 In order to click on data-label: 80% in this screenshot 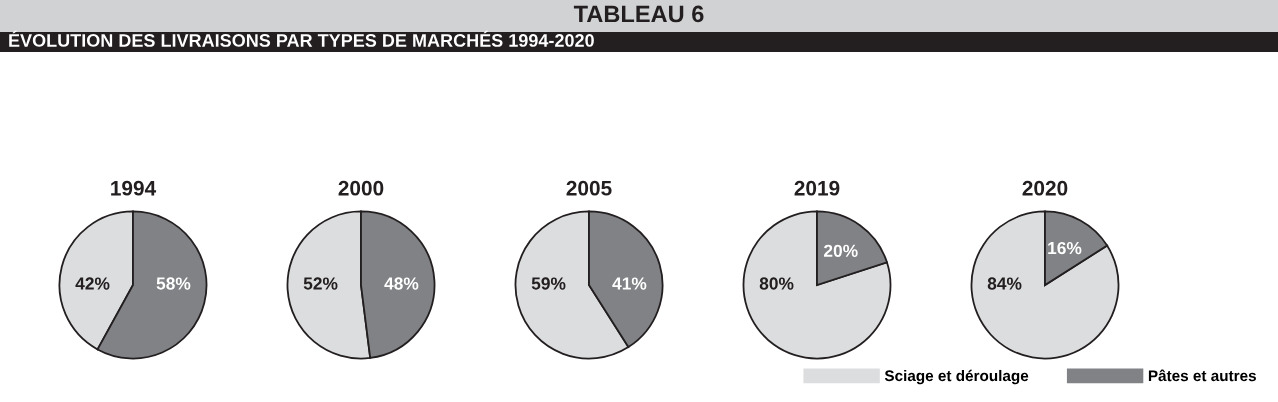, I will do `click(776, 283)`.